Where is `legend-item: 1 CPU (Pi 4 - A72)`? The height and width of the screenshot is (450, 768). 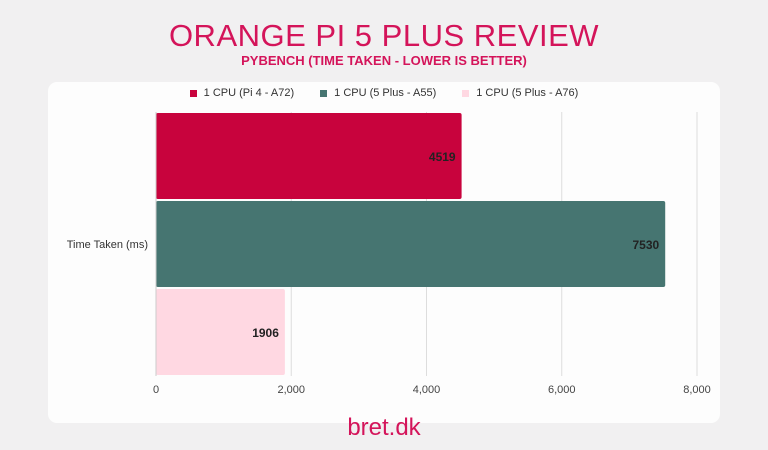 legend-item: 1 CPU (Pi 4 - A72) is located at coordinates (242, 93).